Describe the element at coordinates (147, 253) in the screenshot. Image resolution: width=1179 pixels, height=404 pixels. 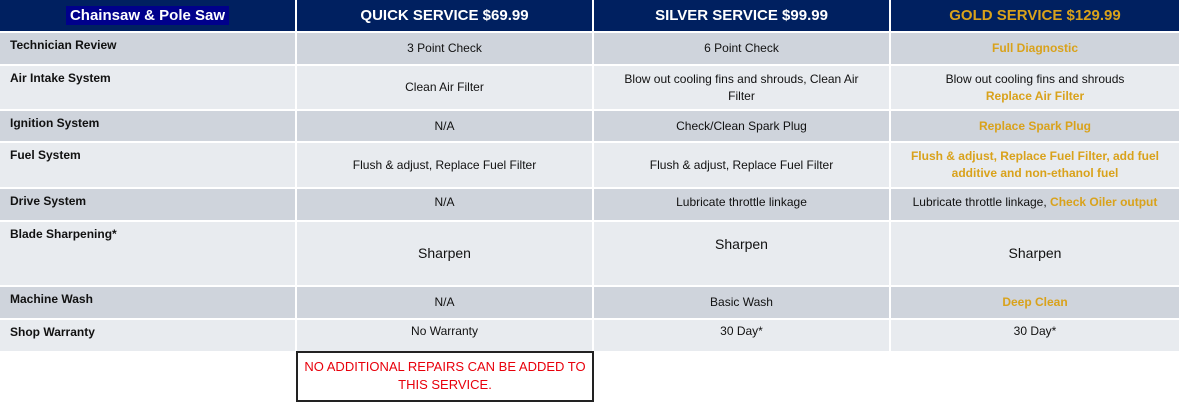
I see `row-label: Blade Sharpening*` at that location.